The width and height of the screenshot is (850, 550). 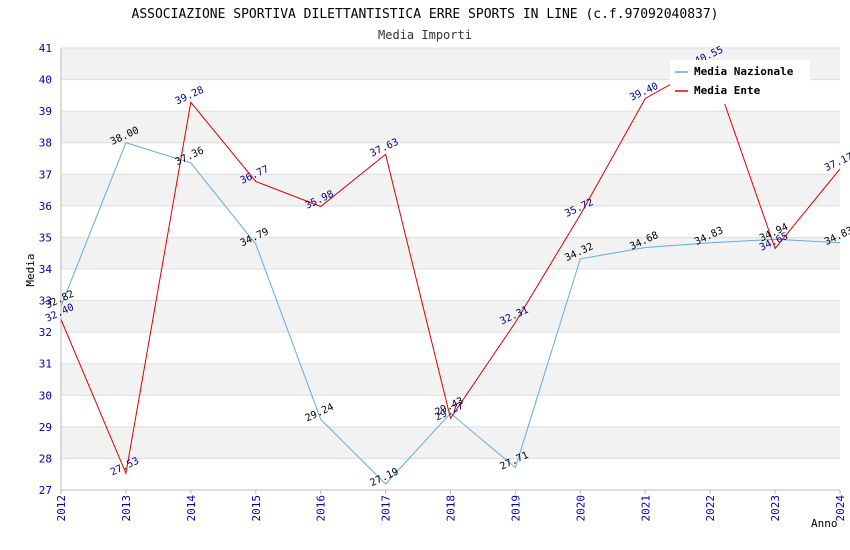 I want to click on y-tick-36: 36, so click(x=45, y=206).